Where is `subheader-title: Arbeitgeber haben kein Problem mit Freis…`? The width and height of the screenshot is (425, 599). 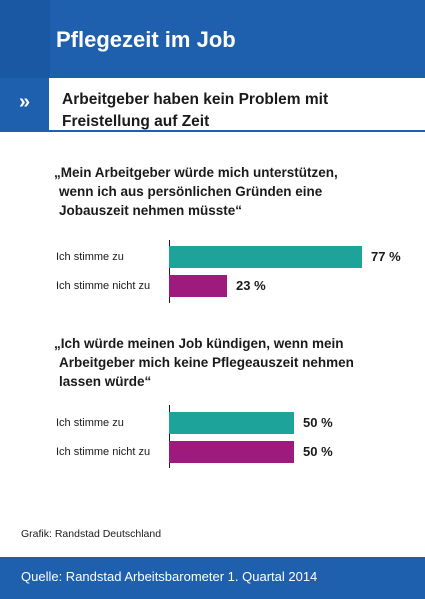 subheader-title: Arbeitgeber haben kein Problem mit Freis… is located at coordinates (195, 110).